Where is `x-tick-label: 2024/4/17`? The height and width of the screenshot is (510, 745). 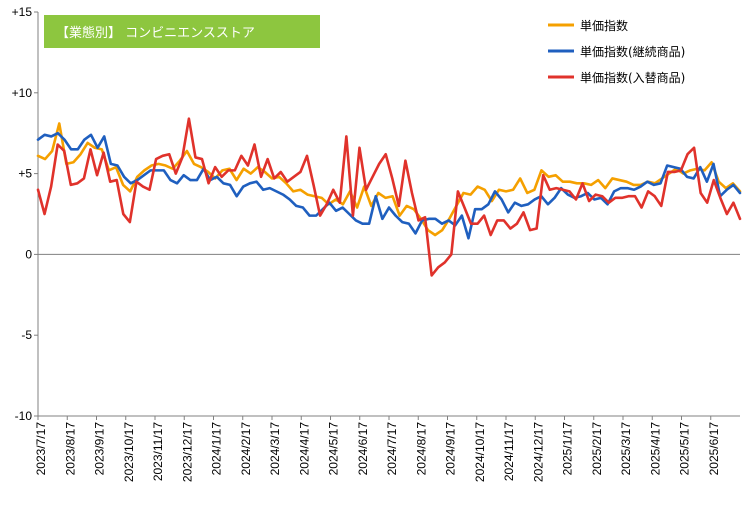 x-tick-label: 2024/4/17 is located at coordinates (304, 449).